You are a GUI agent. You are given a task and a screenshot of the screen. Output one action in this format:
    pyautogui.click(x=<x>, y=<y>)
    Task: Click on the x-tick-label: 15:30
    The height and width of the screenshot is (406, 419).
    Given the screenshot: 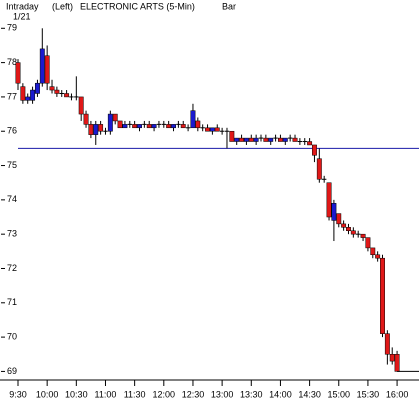 What is the action you would take?
    pyautogui.click(x=368, y=394)
    